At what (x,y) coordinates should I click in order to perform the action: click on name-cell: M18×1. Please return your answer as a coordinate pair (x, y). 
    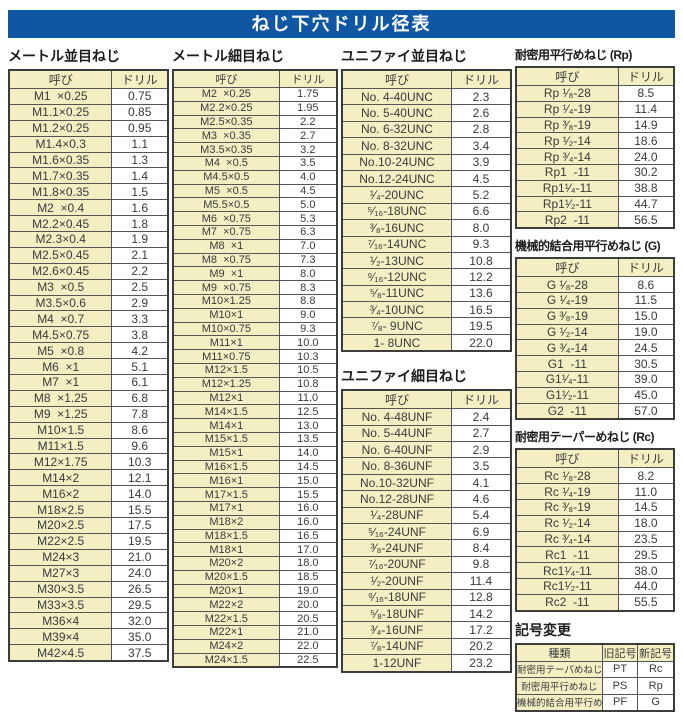
    Looking at the image, I should click on (226, 550).